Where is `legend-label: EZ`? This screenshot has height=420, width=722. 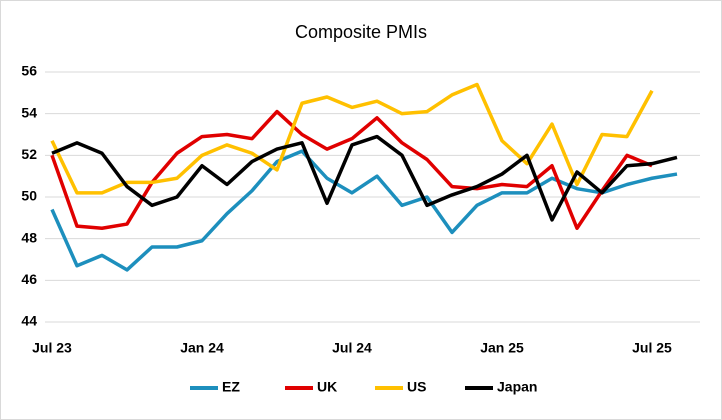 legend-label: EZ is located at coordinates (231, 387).